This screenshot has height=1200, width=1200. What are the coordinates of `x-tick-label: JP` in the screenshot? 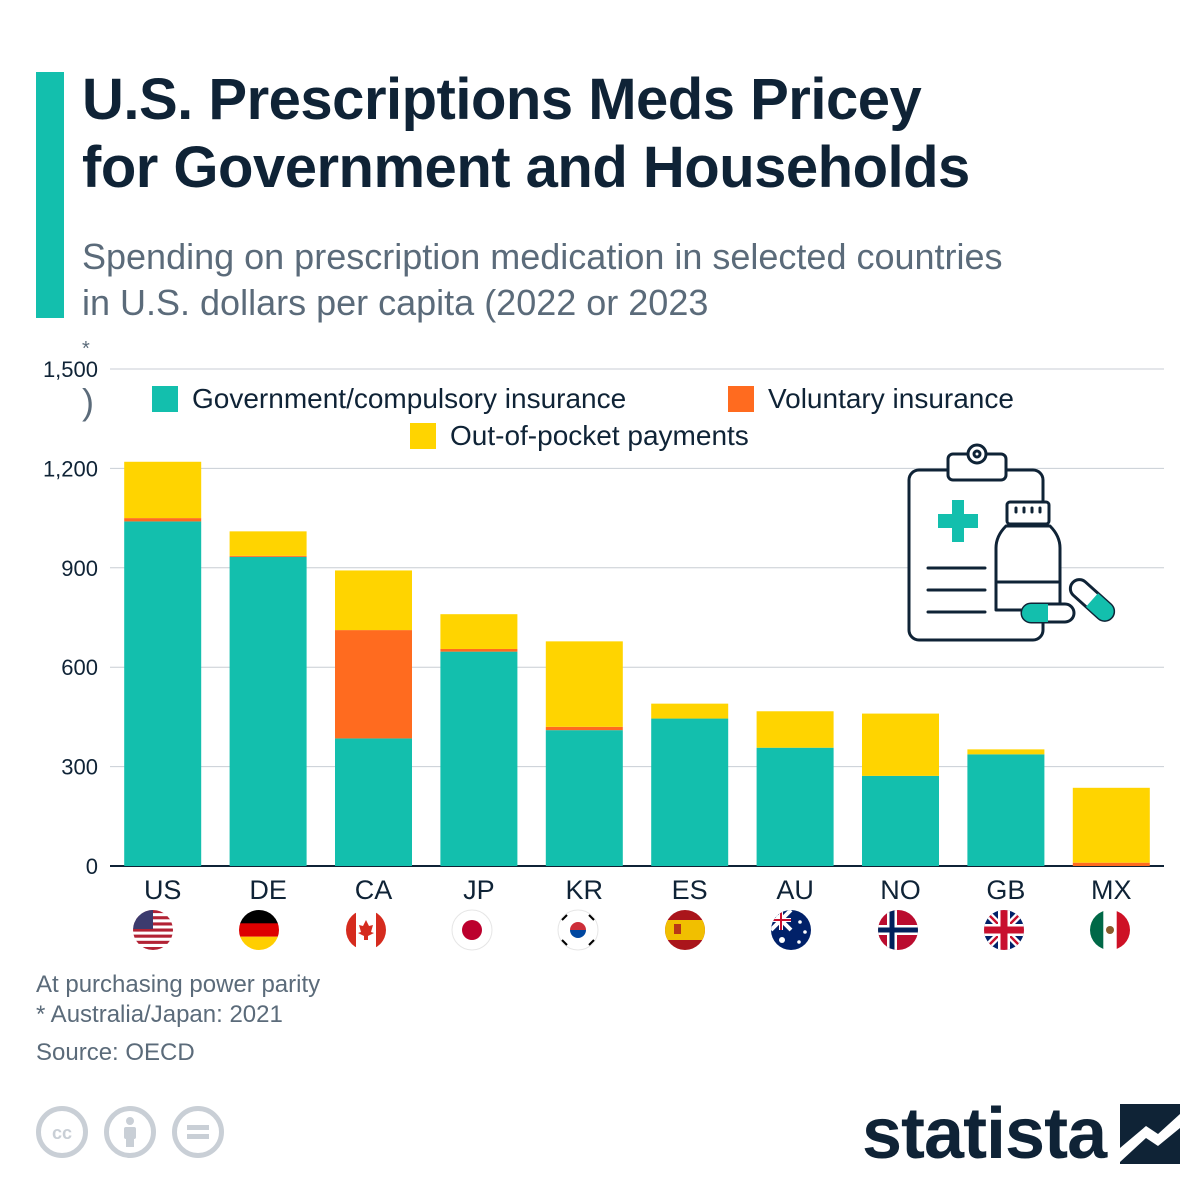 It's located at (479, 890).